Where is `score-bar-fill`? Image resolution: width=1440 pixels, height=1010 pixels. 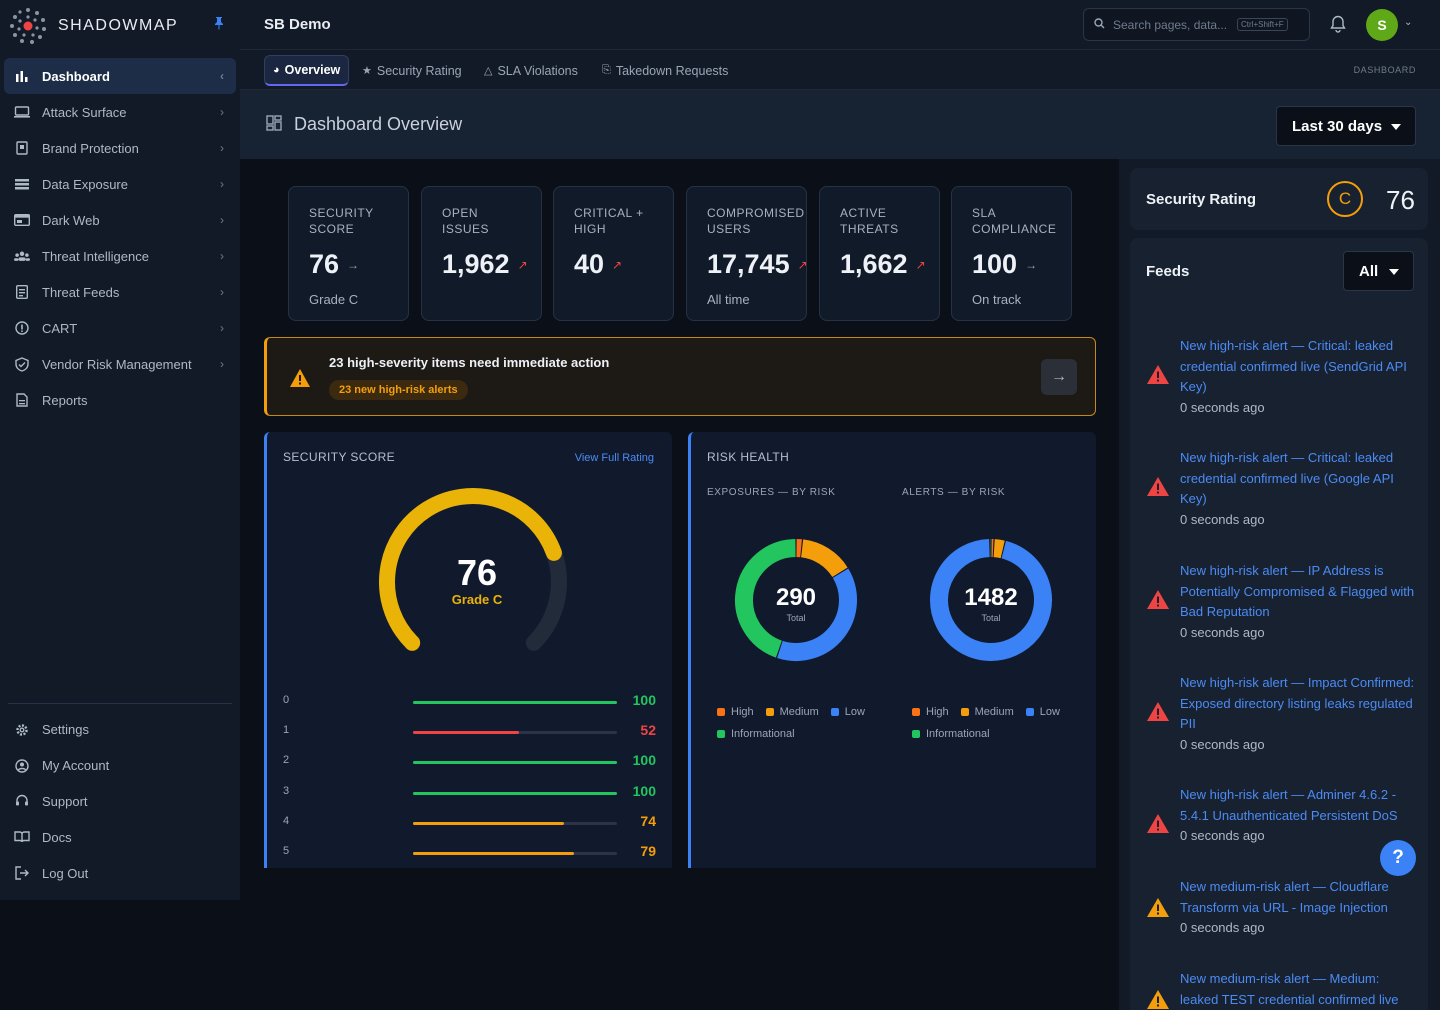
score-bar-fill is located at coordinates (515, 763).